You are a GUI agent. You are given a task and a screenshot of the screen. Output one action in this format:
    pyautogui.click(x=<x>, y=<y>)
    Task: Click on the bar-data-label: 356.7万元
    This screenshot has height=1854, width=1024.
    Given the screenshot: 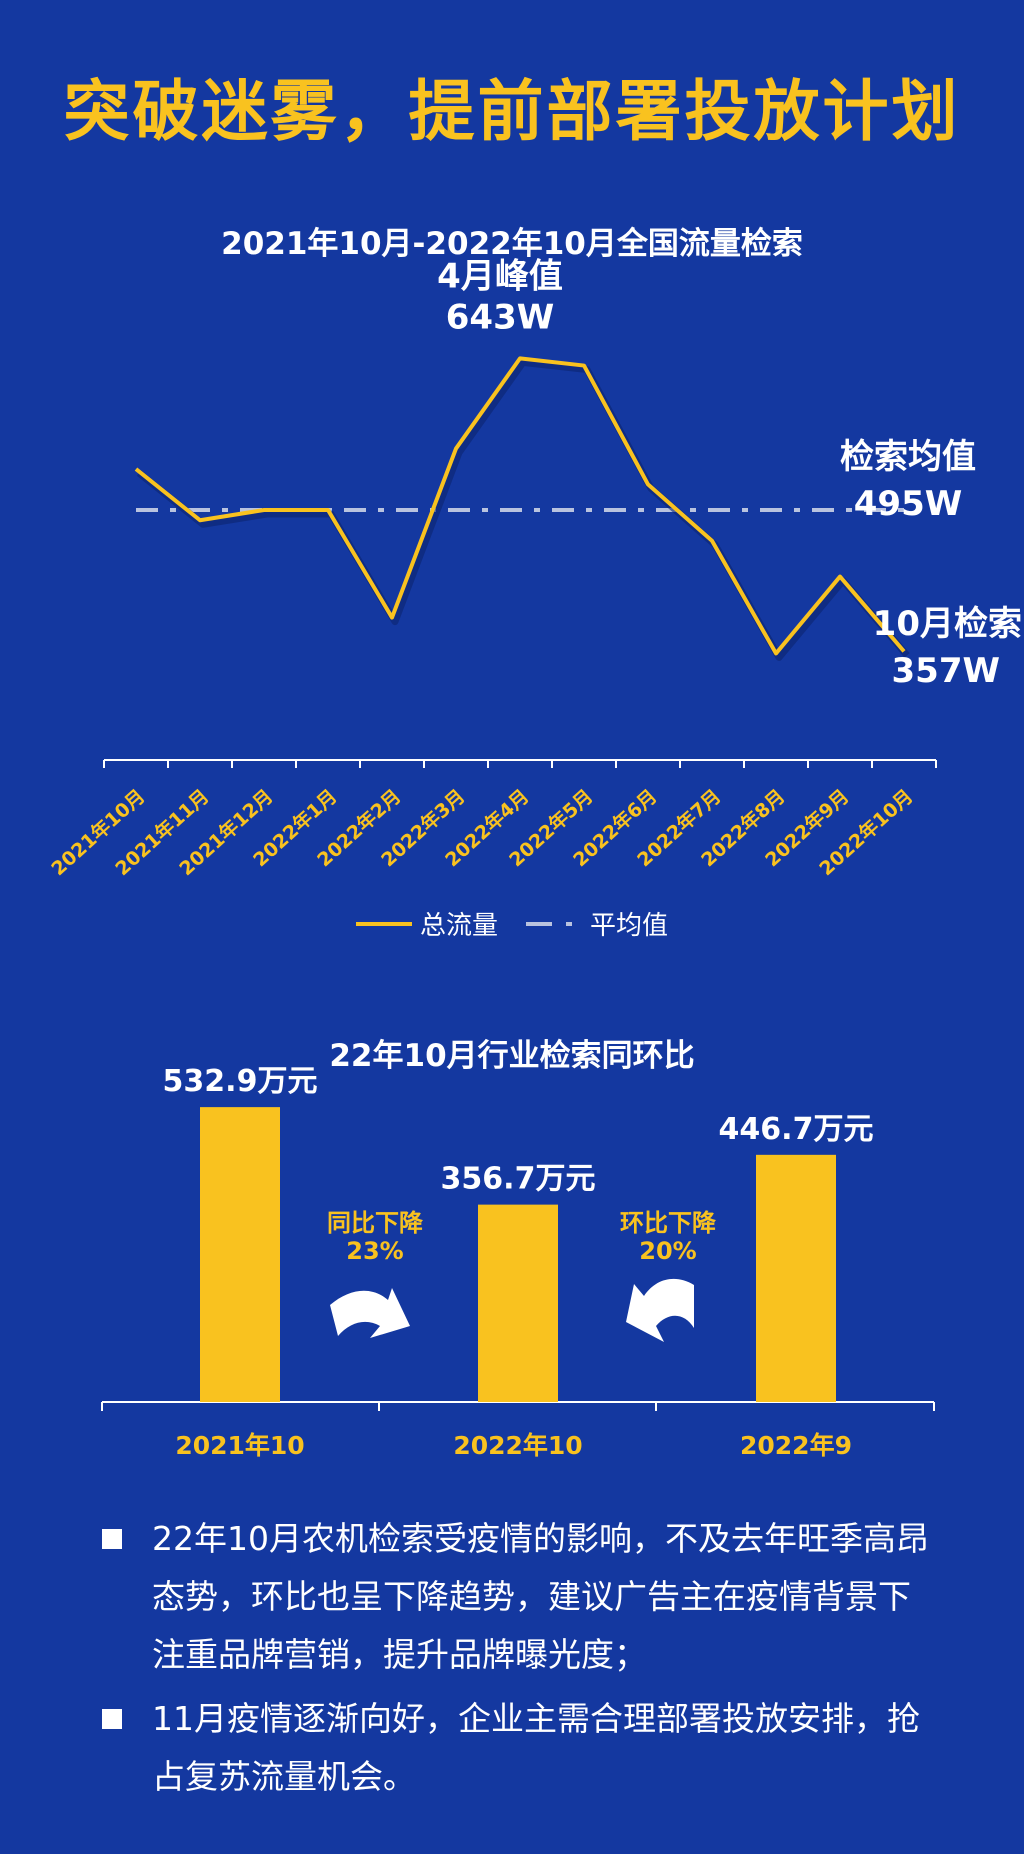 What is the action you would take?
    pyautogui.click(x=518, y=1179)
    